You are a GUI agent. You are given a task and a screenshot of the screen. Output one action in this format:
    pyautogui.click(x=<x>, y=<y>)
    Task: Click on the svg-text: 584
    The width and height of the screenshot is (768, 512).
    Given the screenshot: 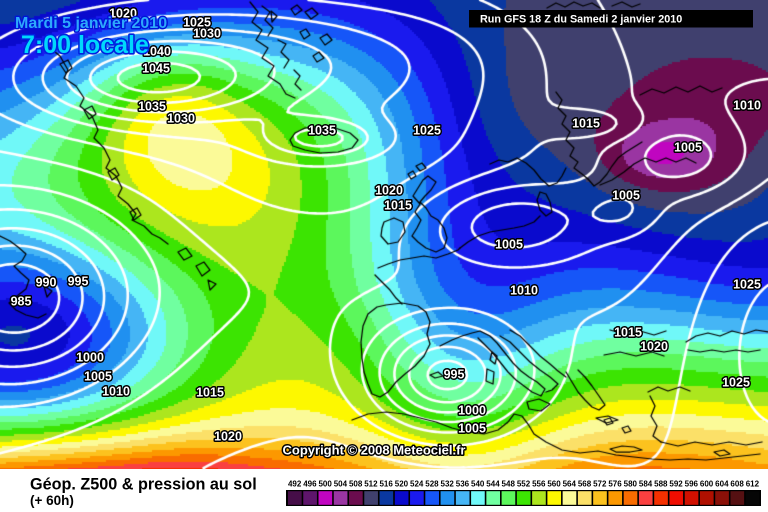 What is the action you would take?
    pyautogui.click(x=646, y=484)
    